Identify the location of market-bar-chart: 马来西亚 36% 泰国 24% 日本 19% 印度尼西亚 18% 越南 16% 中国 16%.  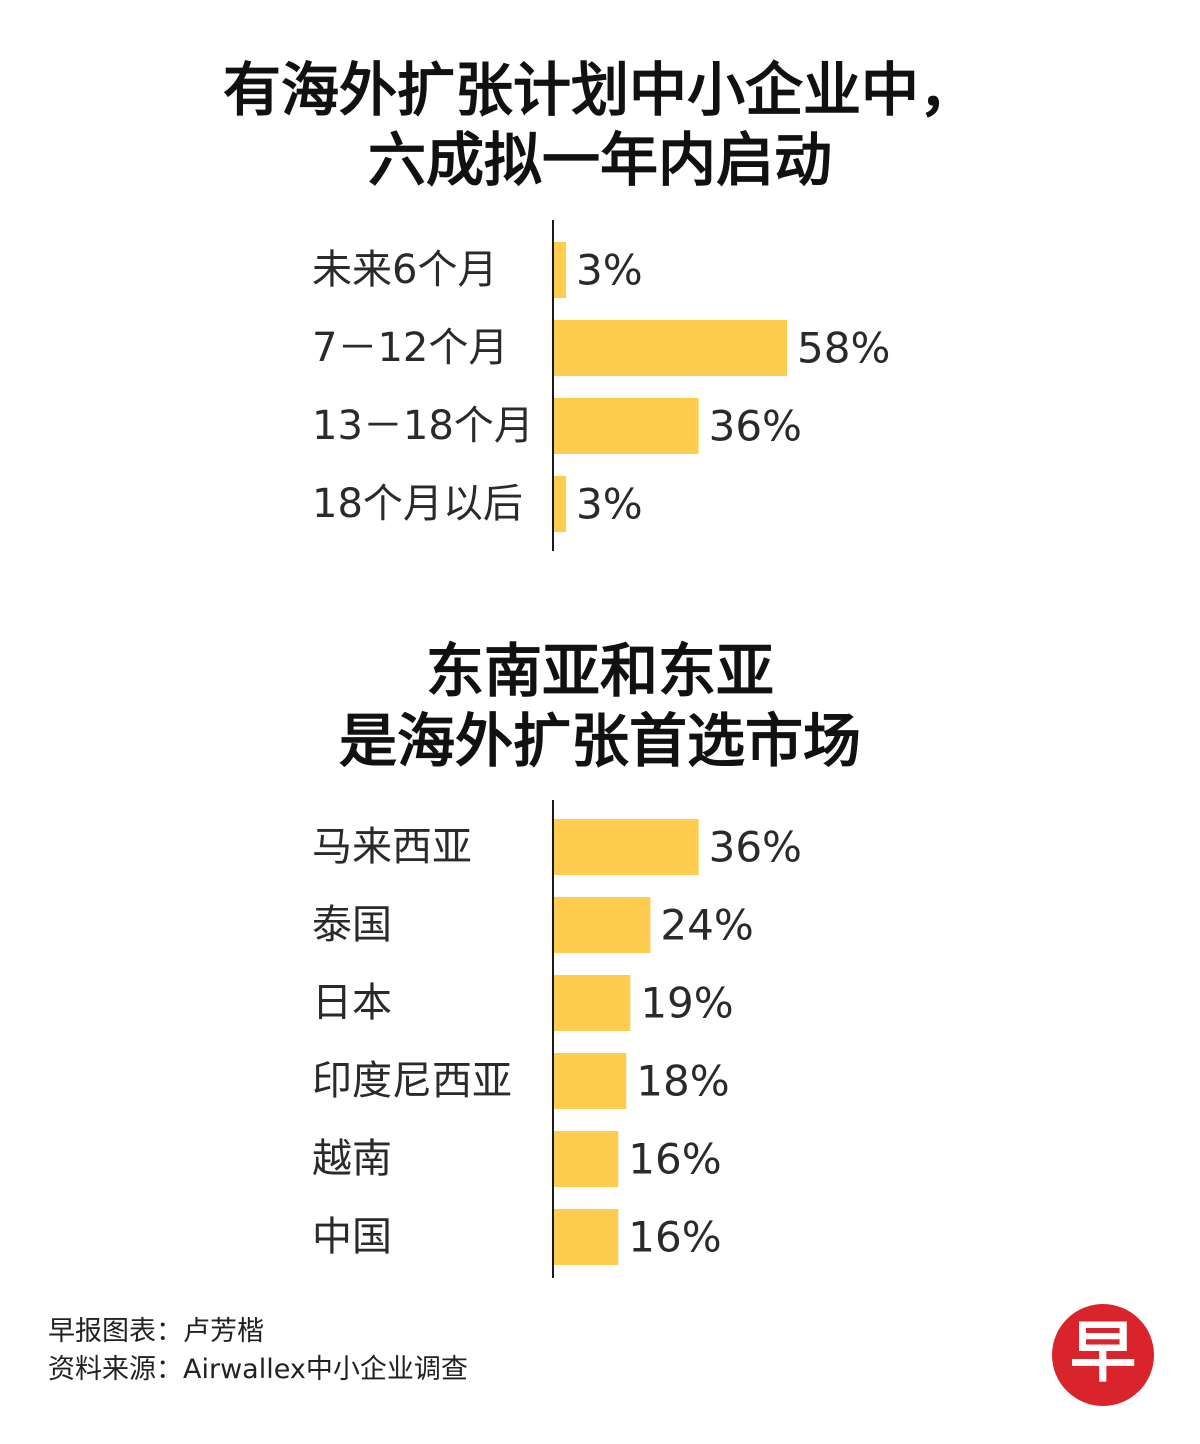
(557, 1039).